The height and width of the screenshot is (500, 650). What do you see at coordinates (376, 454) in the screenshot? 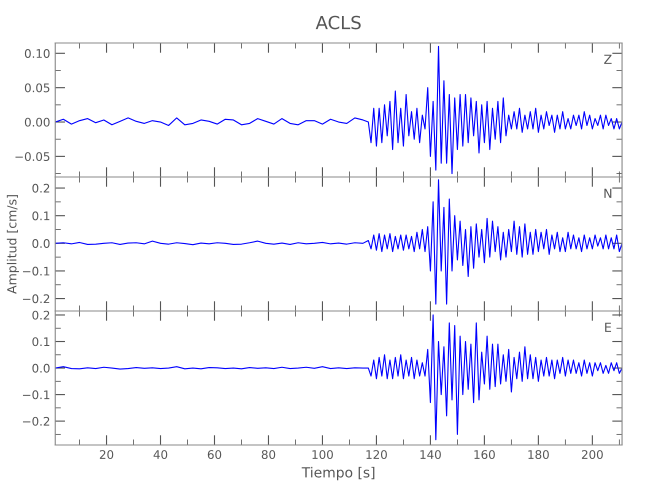
I see `x-tick-label: 120` at bounding box center [376, 454].